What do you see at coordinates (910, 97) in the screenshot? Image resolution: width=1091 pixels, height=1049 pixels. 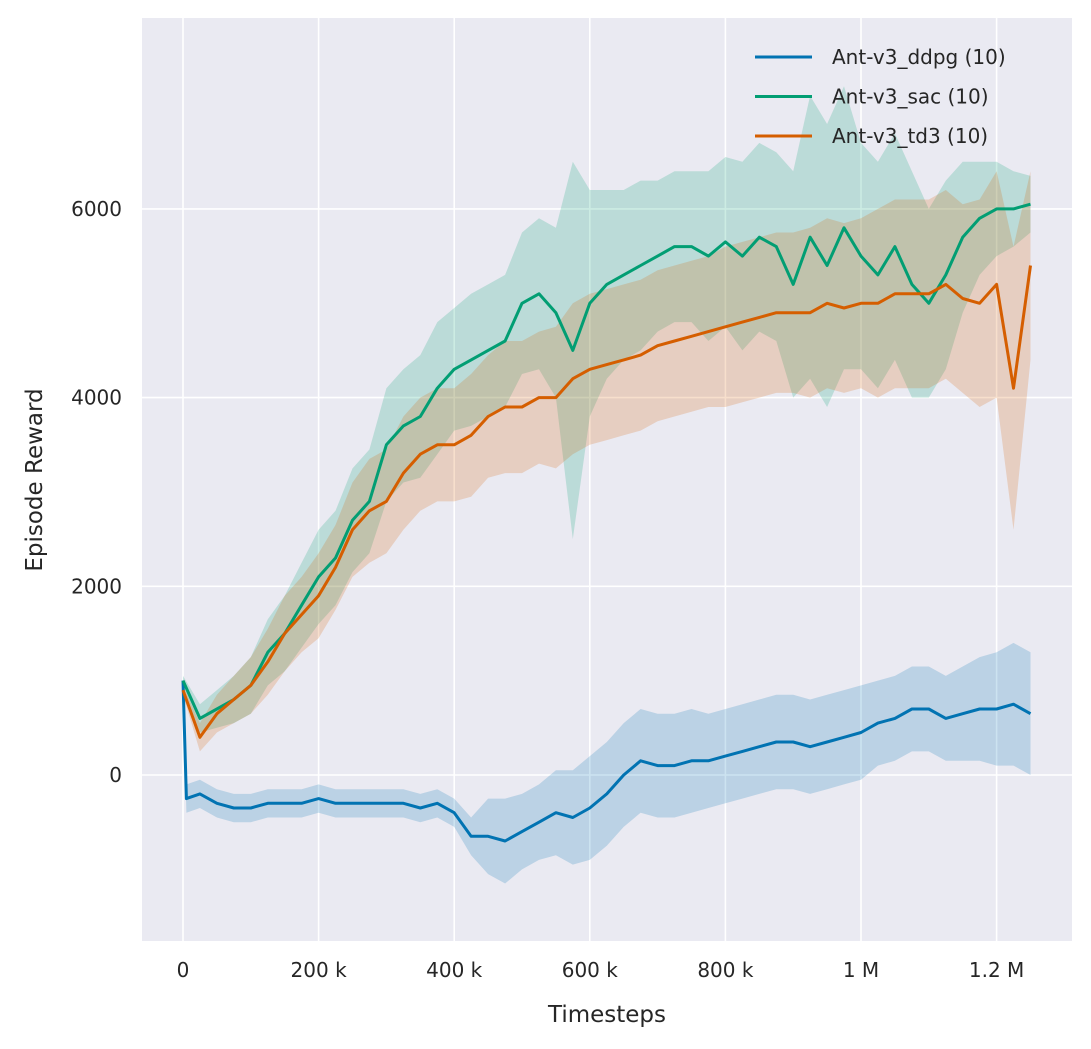 I see `legend-label: Ant-v3_sac (10)` at bounding box center [910, 97].